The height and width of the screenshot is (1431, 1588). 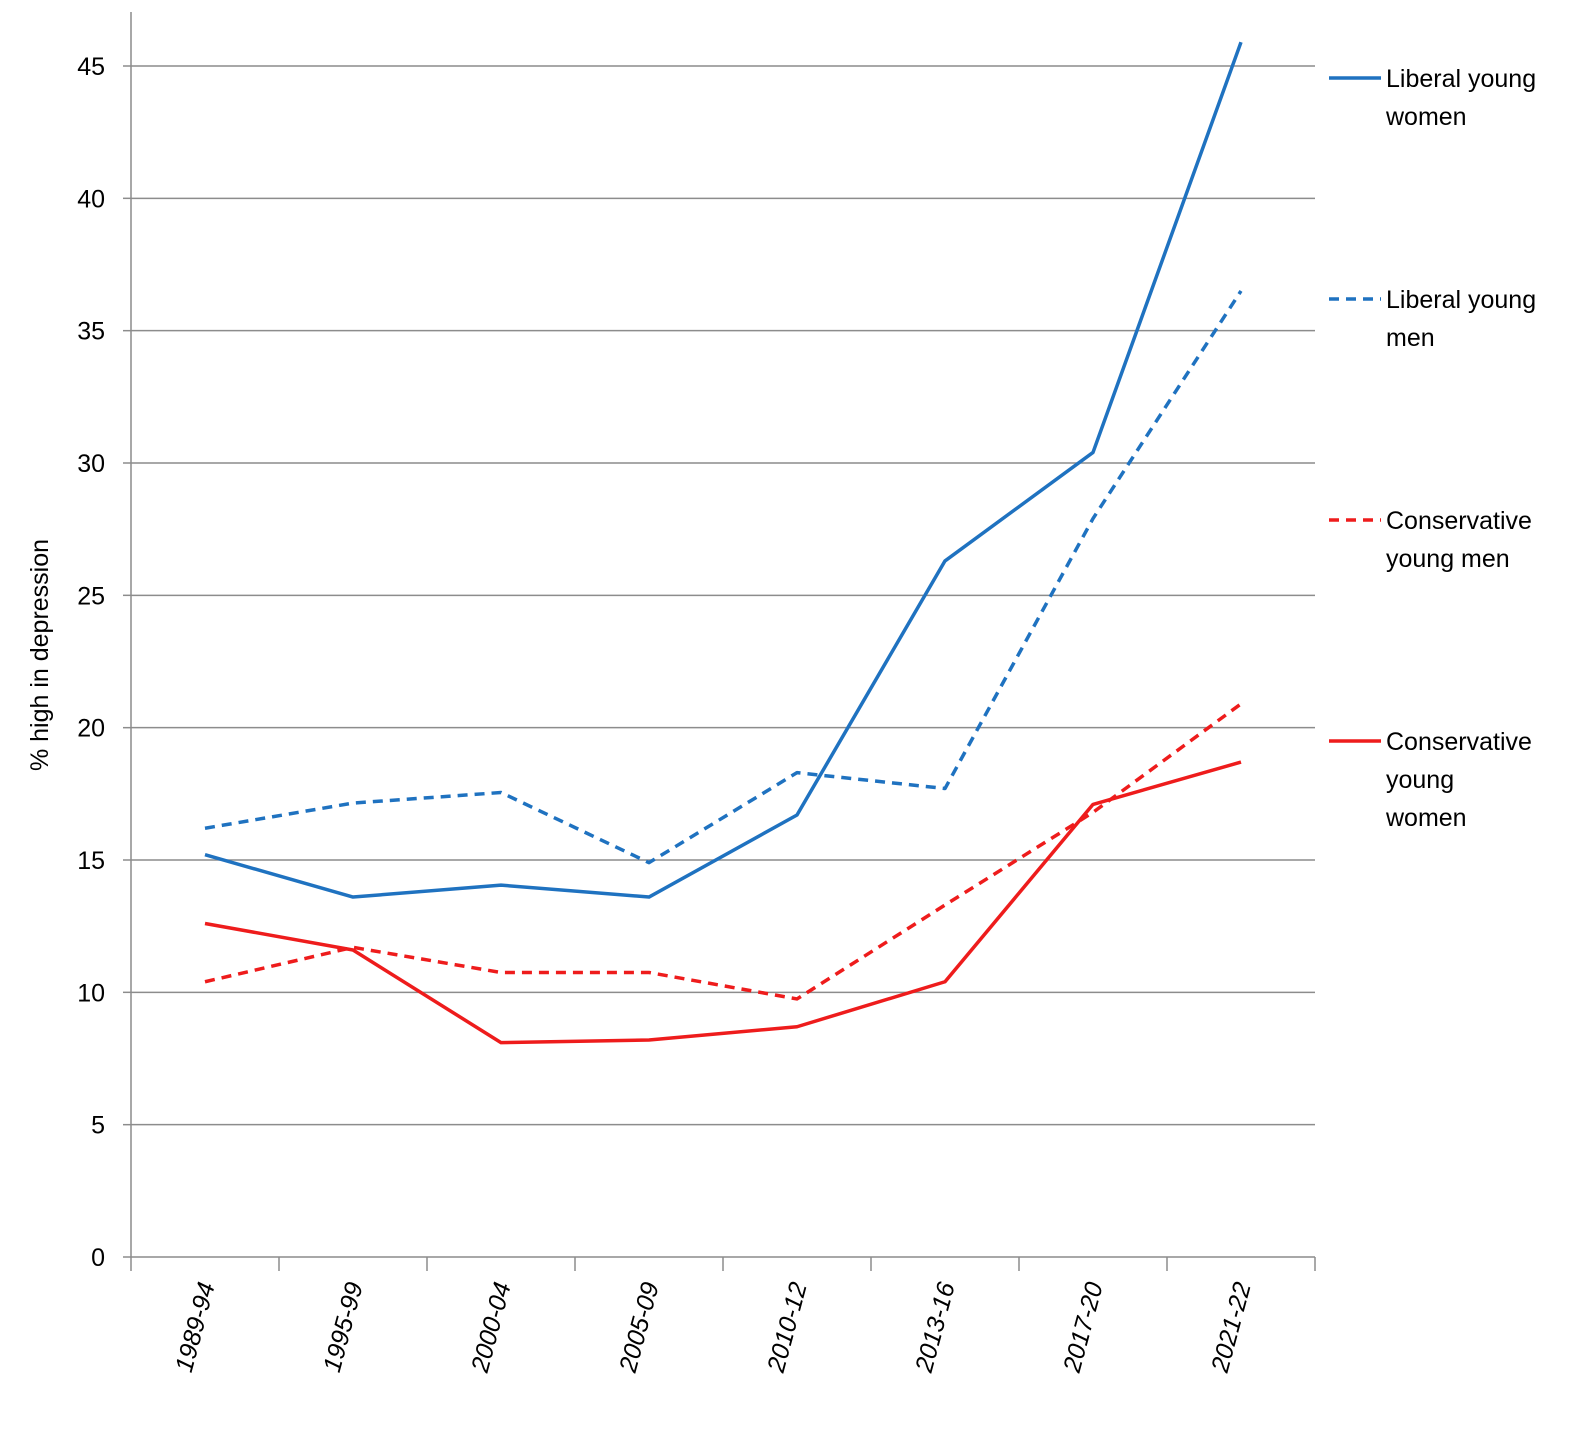 What do you see at coordinates (1459, 540) in the screenshot?
I see `legend-label: Conservative young men` at bounding box center [1459, 540].